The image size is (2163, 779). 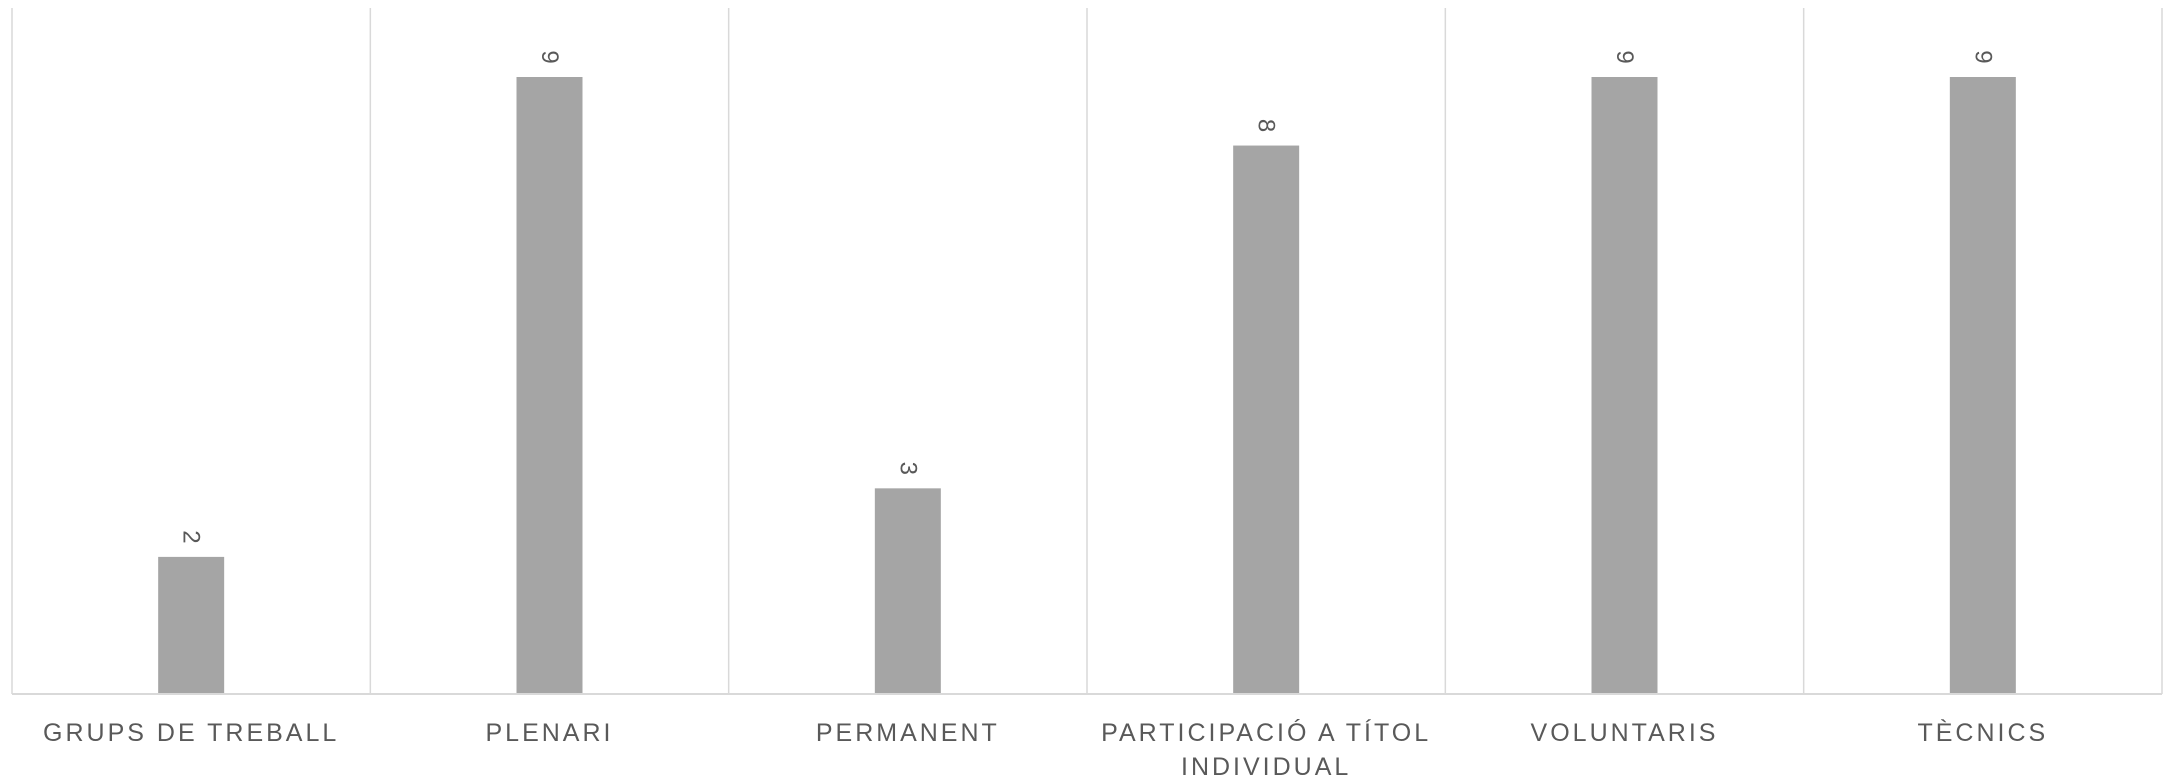 What do you see at coordinates (1625, 733) in the screenshot?
I see `category-label: VOLUNTARIS` at bounding box center [1625, 733].